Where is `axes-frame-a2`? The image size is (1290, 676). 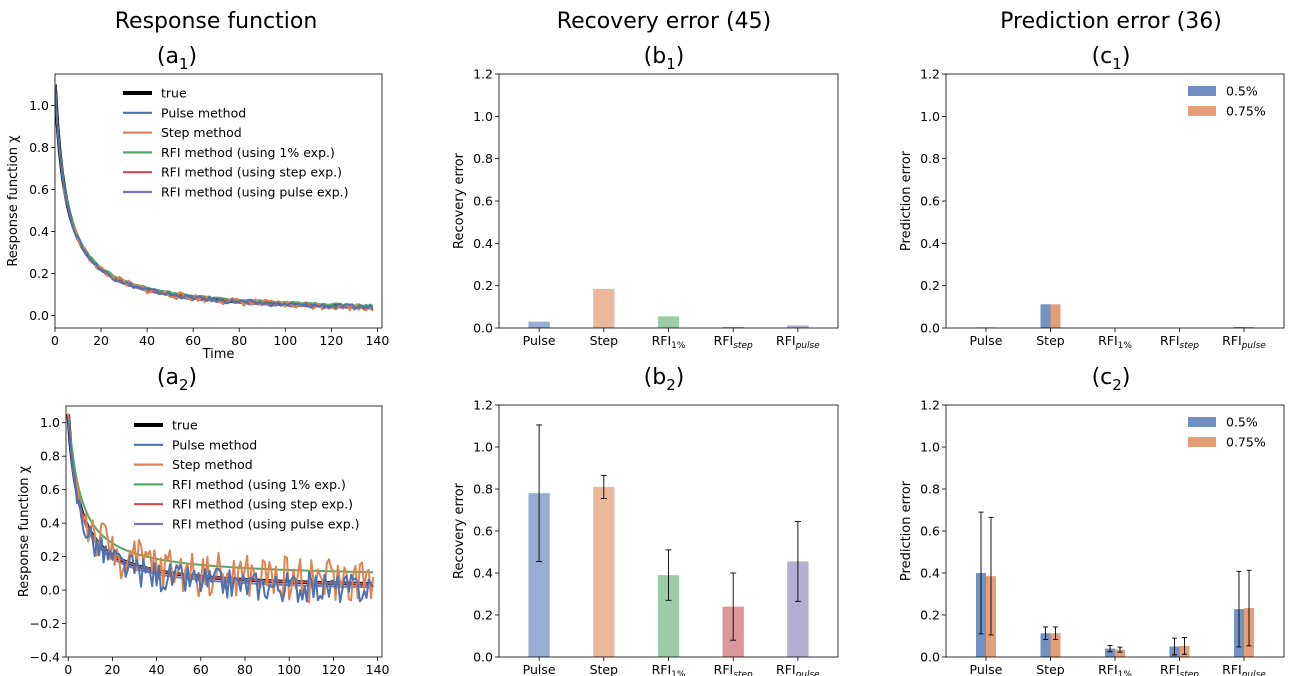
axes-frame-a2 is located at coordinates (224, 531).